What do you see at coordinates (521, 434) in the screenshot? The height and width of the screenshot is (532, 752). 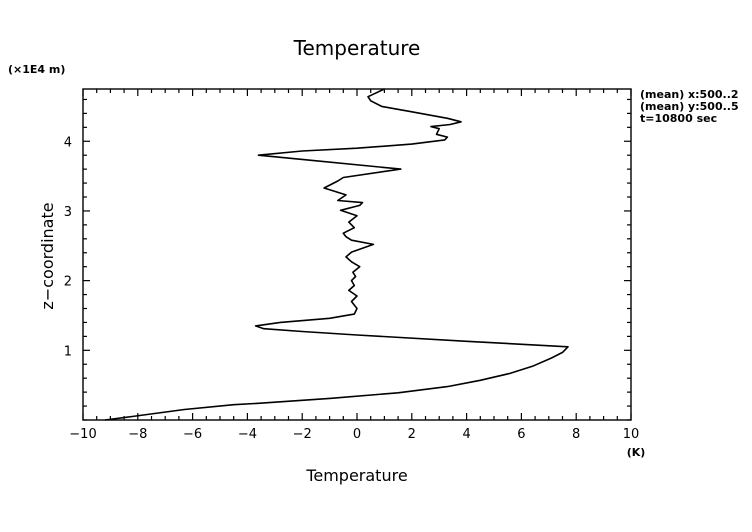 I see `x-tick-label: 6` at bounding box center [521, 434].